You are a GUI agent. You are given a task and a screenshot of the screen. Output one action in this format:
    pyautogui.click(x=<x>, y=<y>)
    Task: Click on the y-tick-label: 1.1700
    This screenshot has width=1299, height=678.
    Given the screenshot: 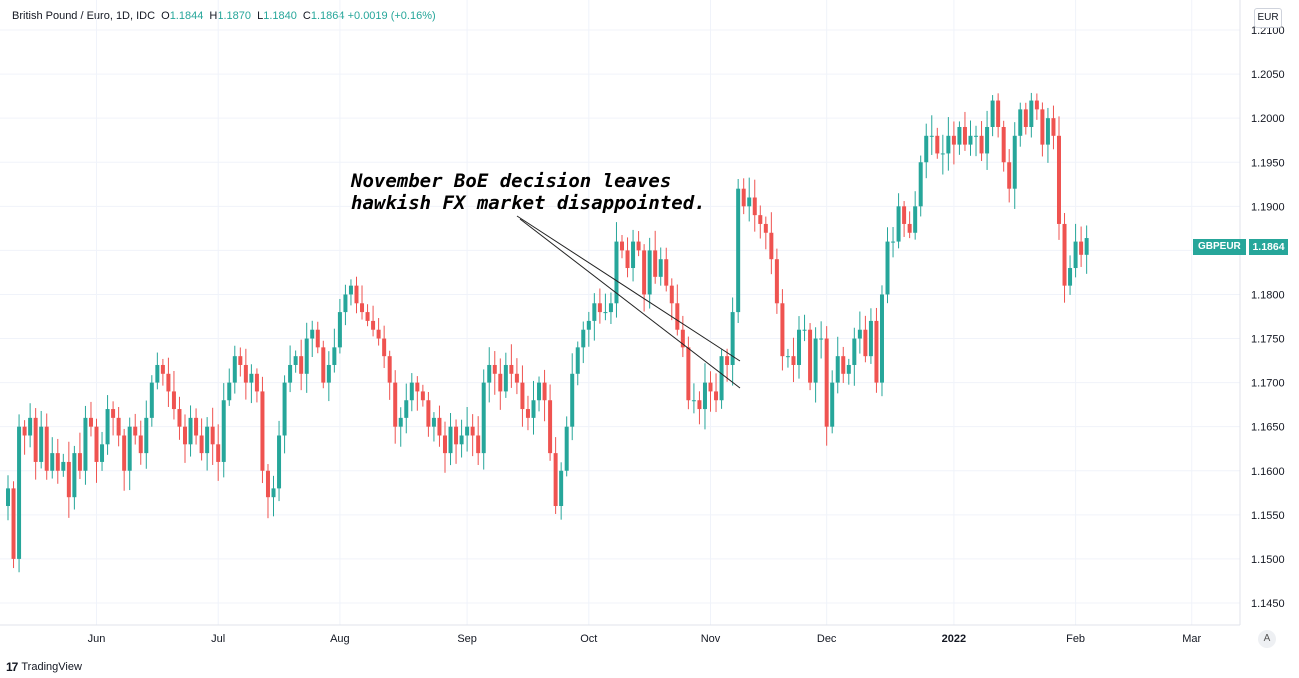 What is the action you would take?
    pyautogui.click(x=1268, y=384)
    